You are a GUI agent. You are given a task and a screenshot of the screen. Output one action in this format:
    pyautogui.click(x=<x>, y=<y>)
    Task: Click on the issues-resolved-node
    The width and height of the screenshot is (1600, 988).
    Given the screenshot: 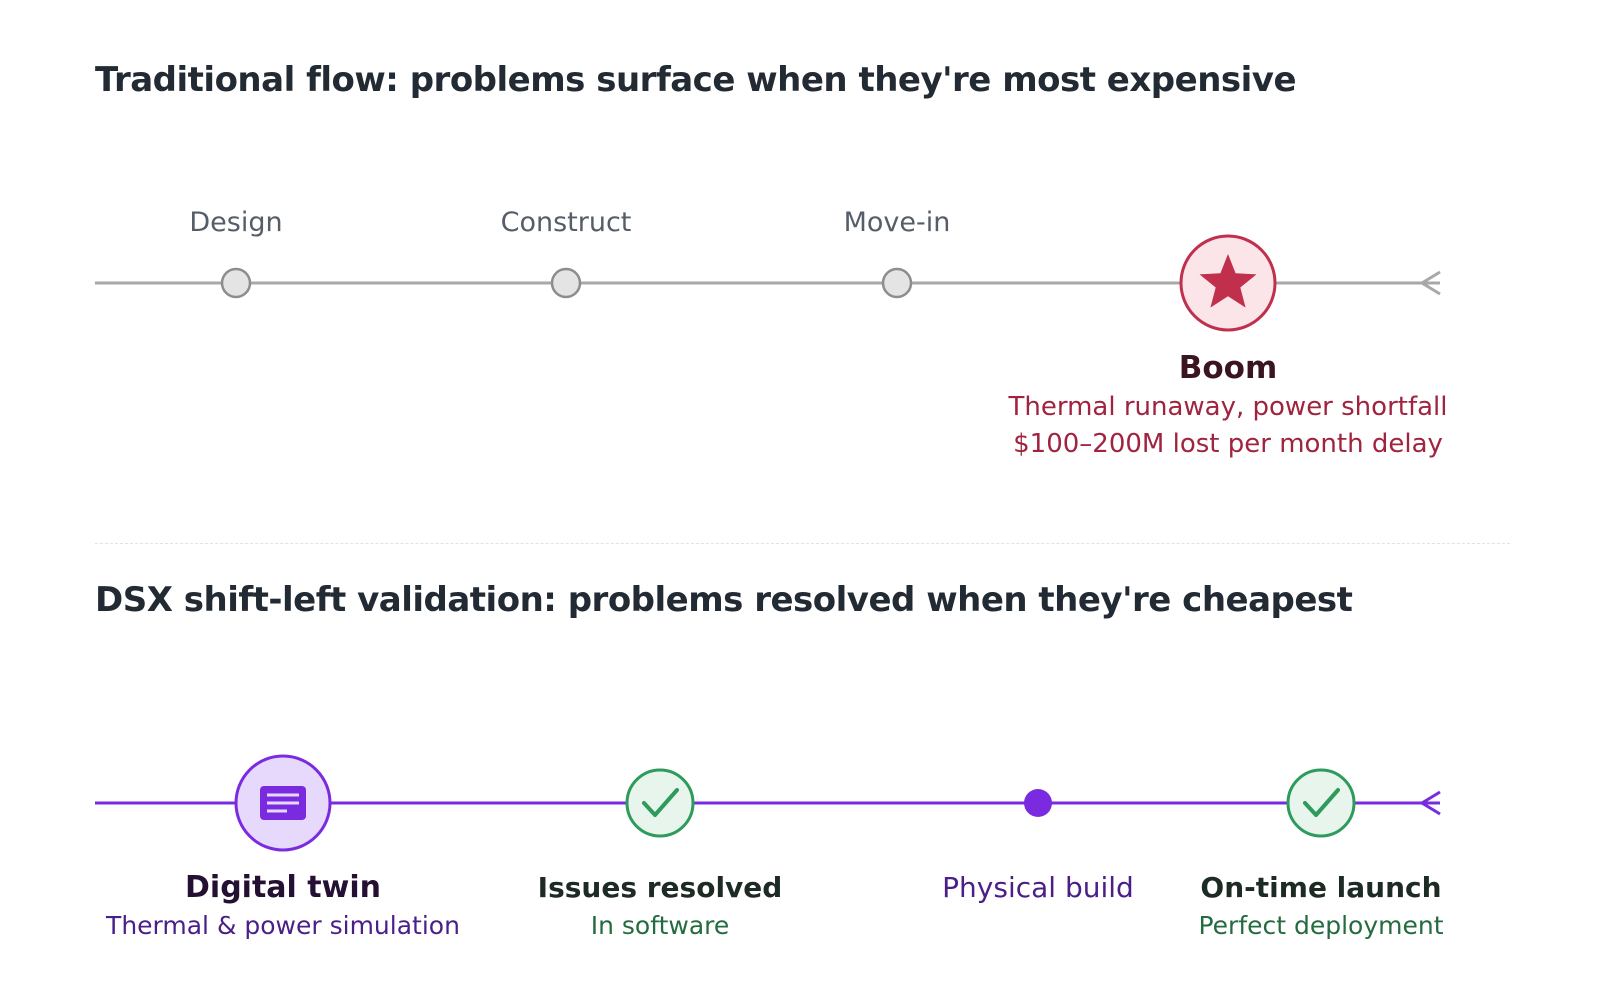 What is the action you would take?
    pyautogui.click(x=660, y=803)
    